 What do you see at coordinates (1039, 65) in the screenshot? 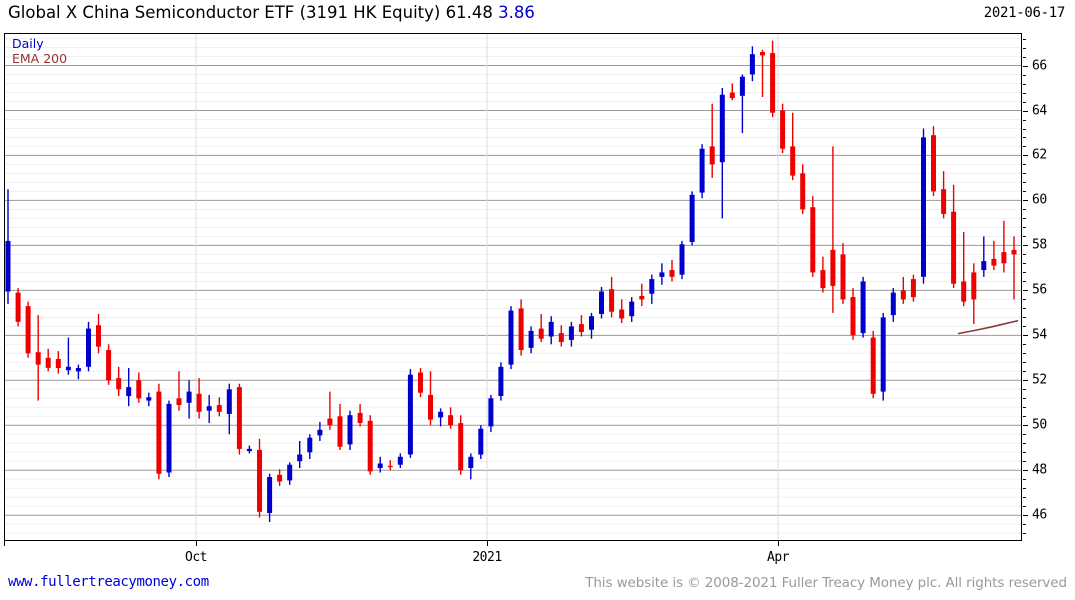
I see `y-tick-label: 66` at bounding box center [1039, 65].